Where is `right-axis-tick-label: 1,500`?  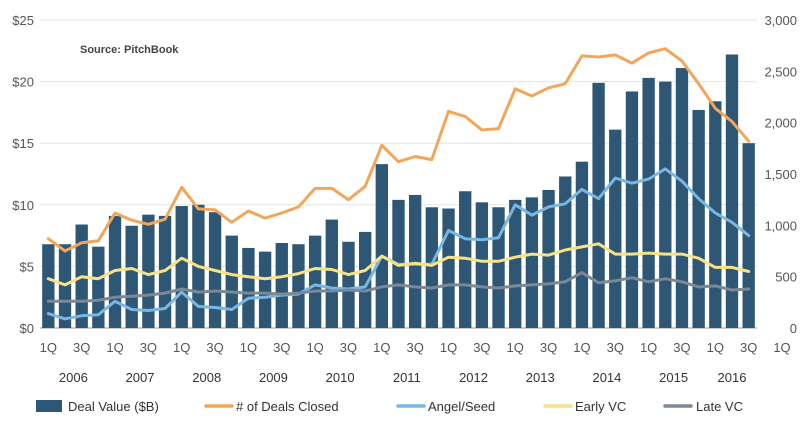
right-axis-tick-label: 1,500 is located at coordinates (780, 174).